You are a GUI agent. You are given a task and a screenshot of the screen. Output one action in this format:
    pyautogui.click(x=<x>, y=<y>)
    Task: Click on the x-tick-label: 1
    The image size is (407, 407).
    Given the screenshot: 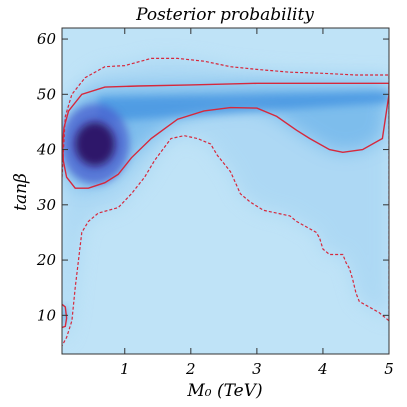 What is the action you would take?
    pyautogui.click(x=125, y=369)
    